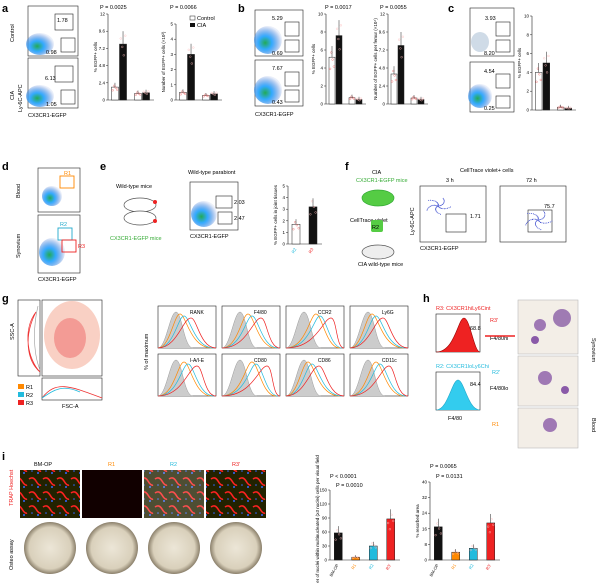  What do you see at coordinates (489, 109) in the screenshot?
I see `gate-value: 0.25` at bounding box center [489, 109].